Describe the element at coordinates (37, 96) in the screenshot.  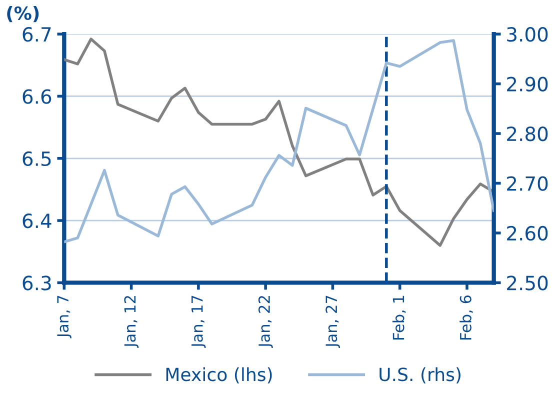
I see `y-tick-label: 6.6` at that location.